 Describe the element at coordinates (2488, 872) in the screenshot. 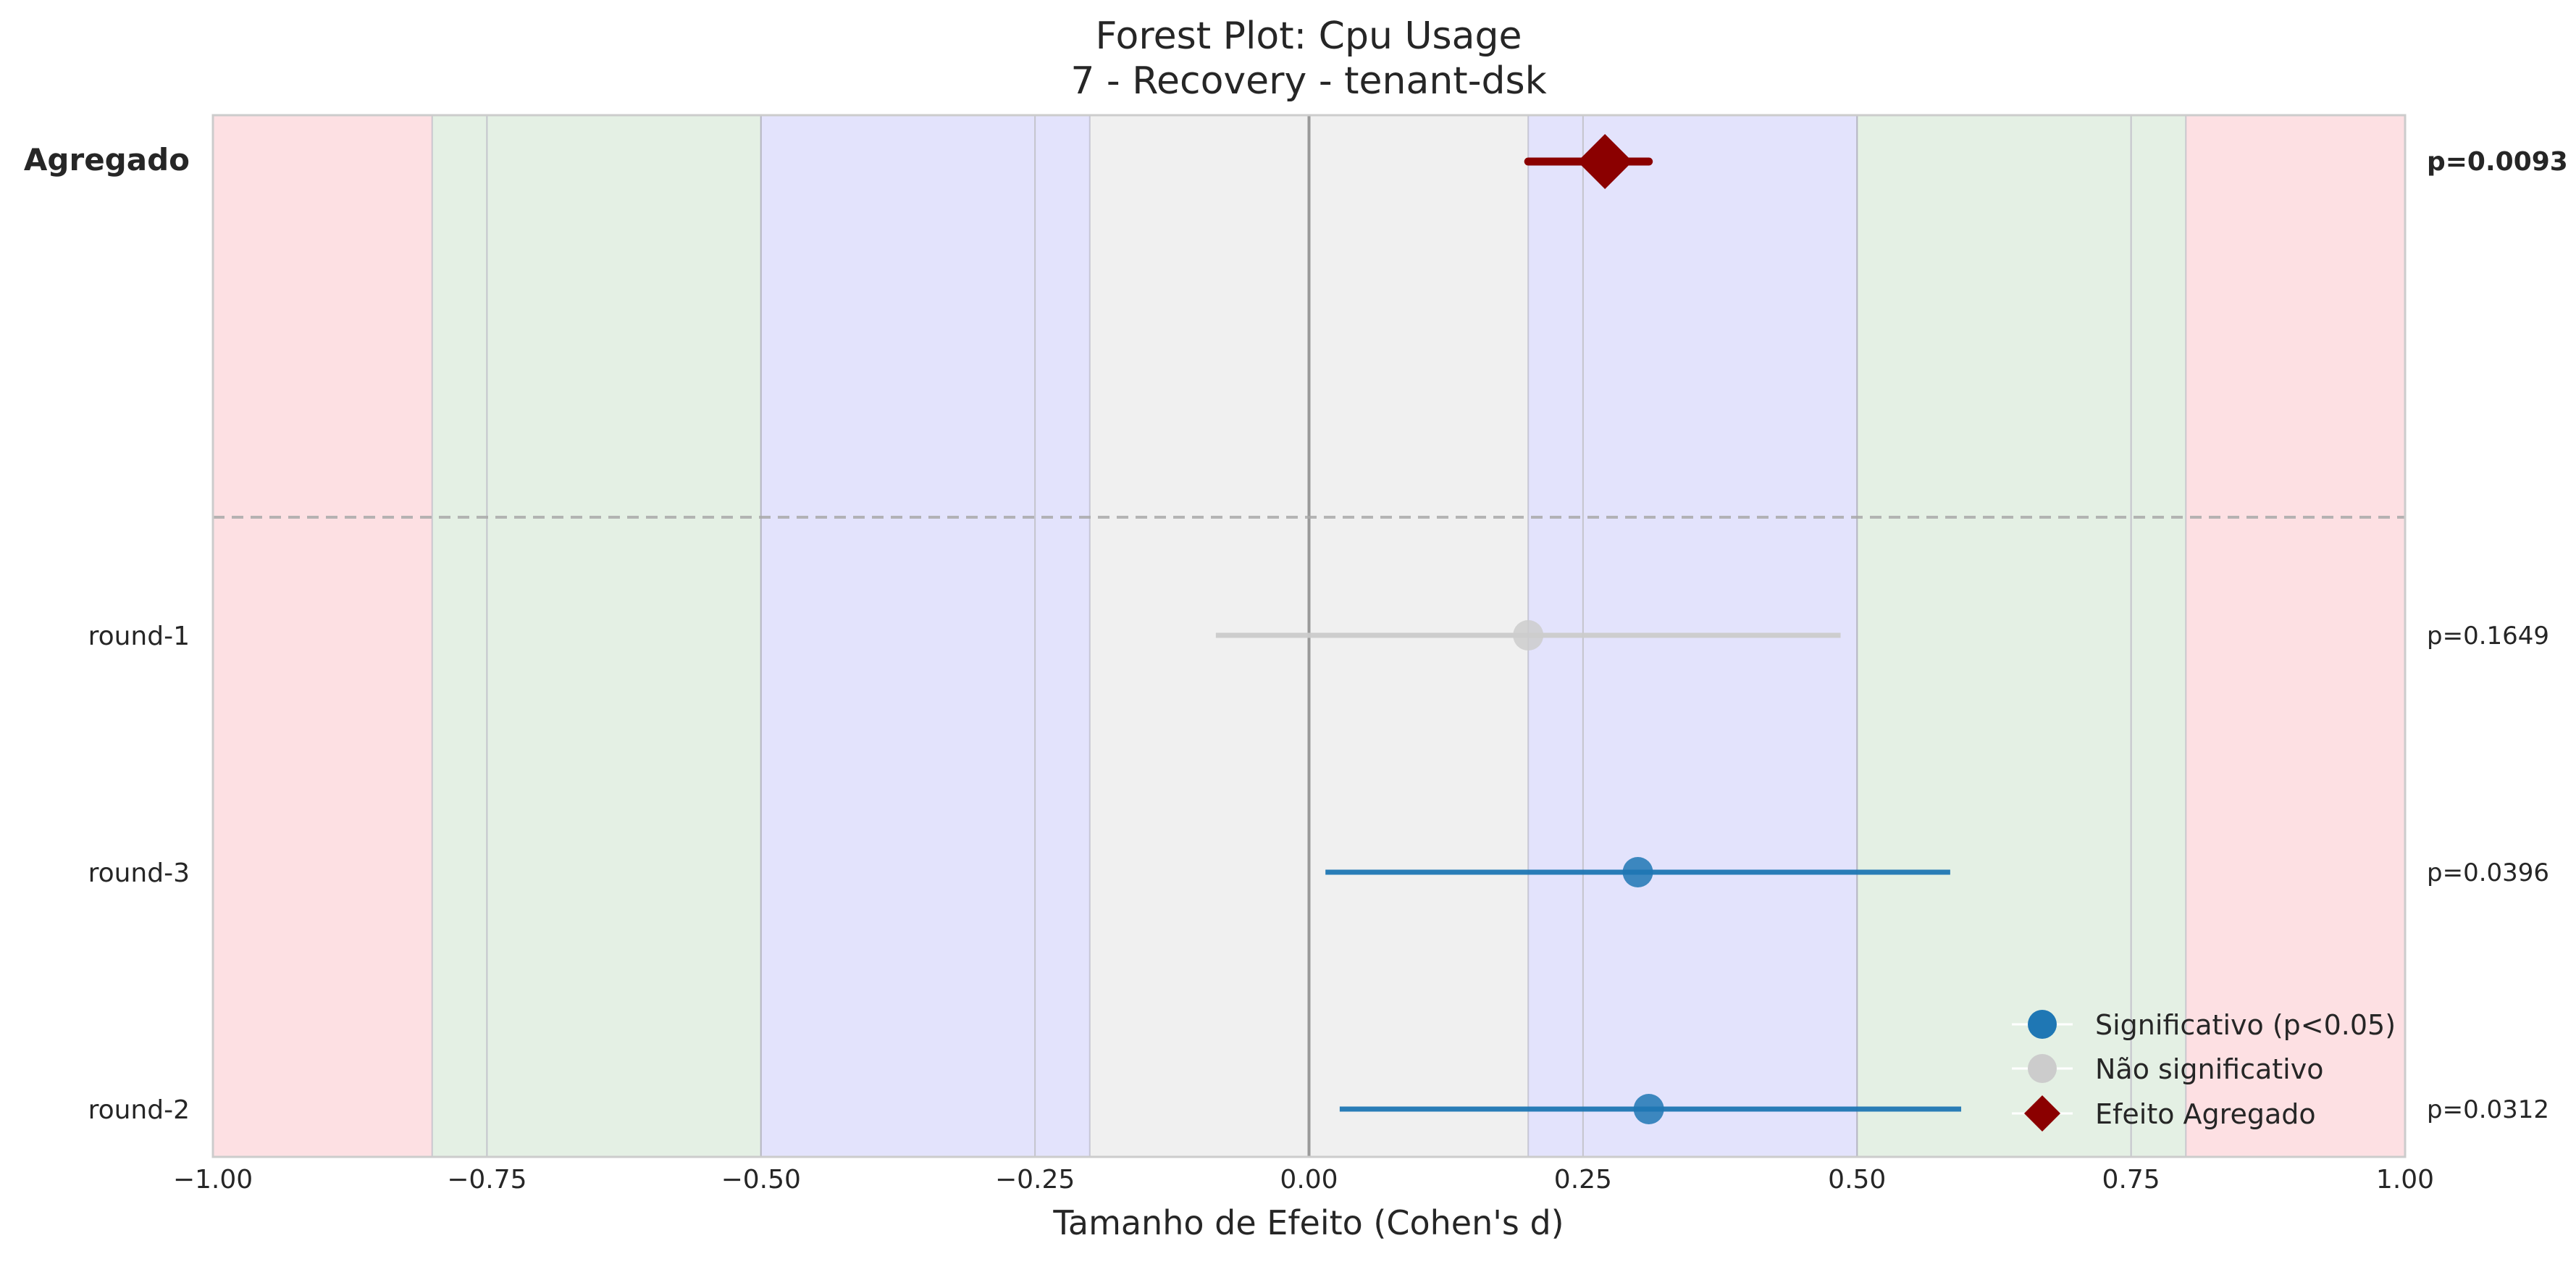

I see `p-value-round-3: p=0.0396` at that location.